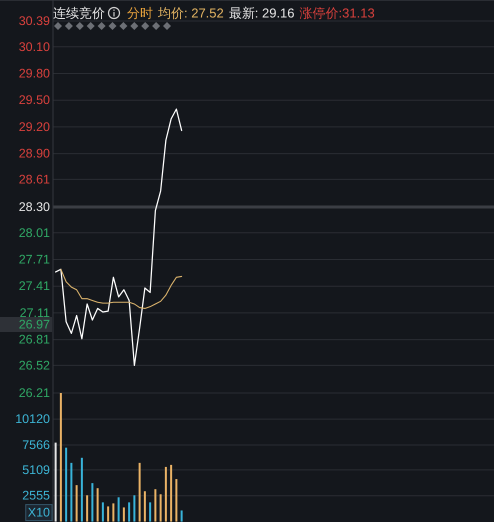  Describe the element at coordinates (36, 495) in the screenshot. I see `y-tick-label: 2555` at that location.